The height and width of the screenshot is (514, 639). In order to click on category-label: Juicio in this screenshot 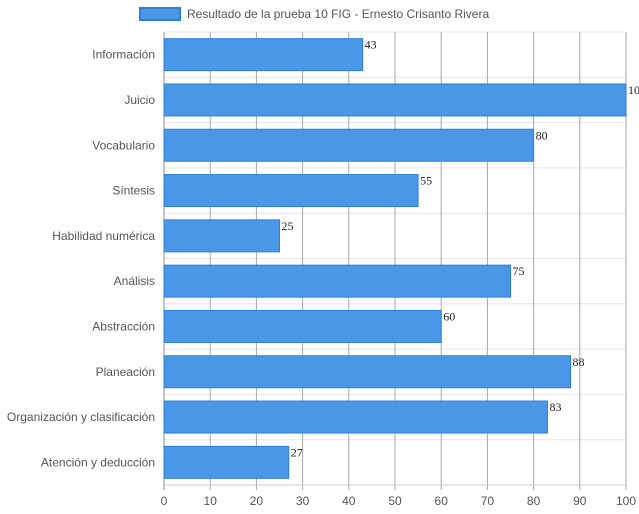, I will do `click(139, 100)`.